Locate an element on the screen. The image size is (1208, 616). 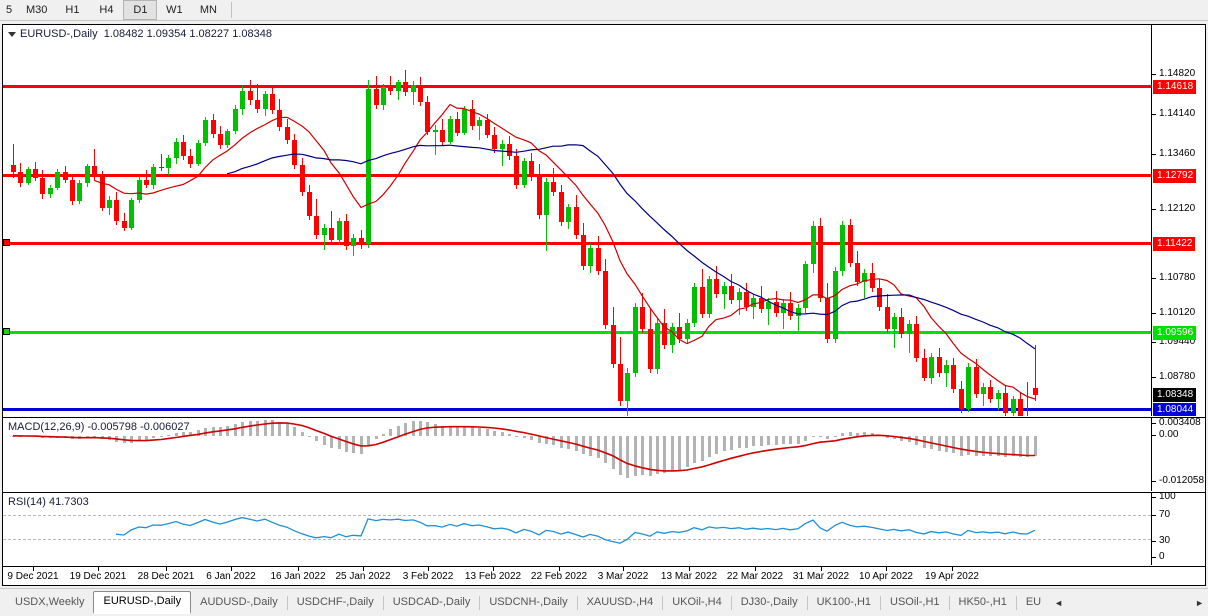
timeframe-w1: W1 is located at coordinates (174, 10).